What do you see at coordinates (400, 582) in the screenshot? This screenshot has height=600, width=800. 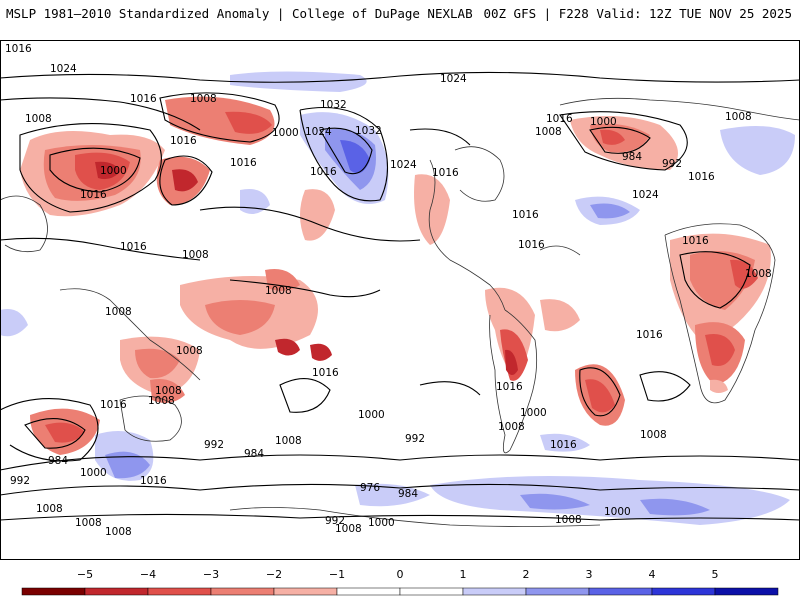 I see `anomaly-colorbar: −5 −4 −3 −2 −1 0 1 2 3 4 5` at bounding box center [400, 582].